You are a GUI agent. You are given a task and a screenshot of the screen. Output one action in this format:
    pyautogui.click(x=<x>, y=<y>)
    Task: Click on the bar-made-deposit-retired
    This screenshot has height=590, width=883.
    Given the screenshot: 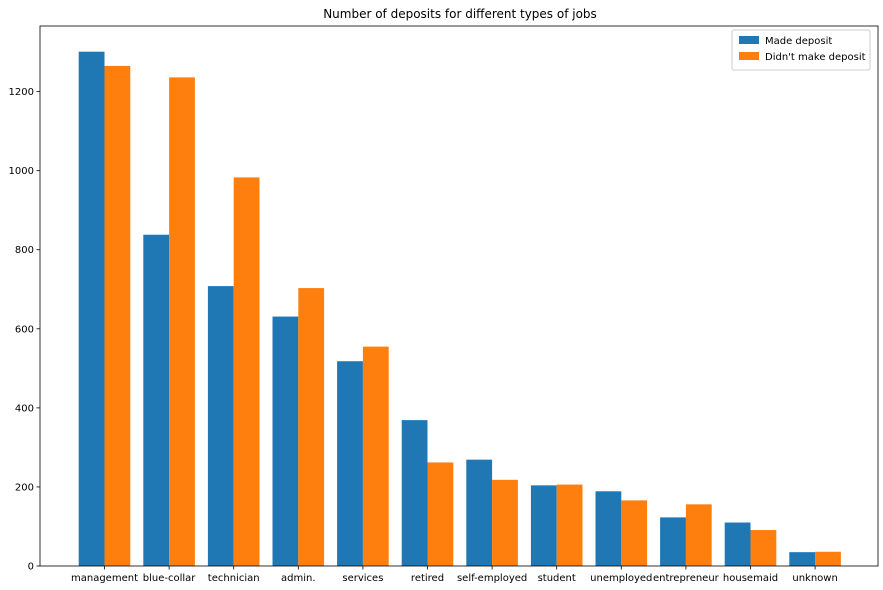 What is the action you would take?
    pyautogui.click(x=414, y=493)
    